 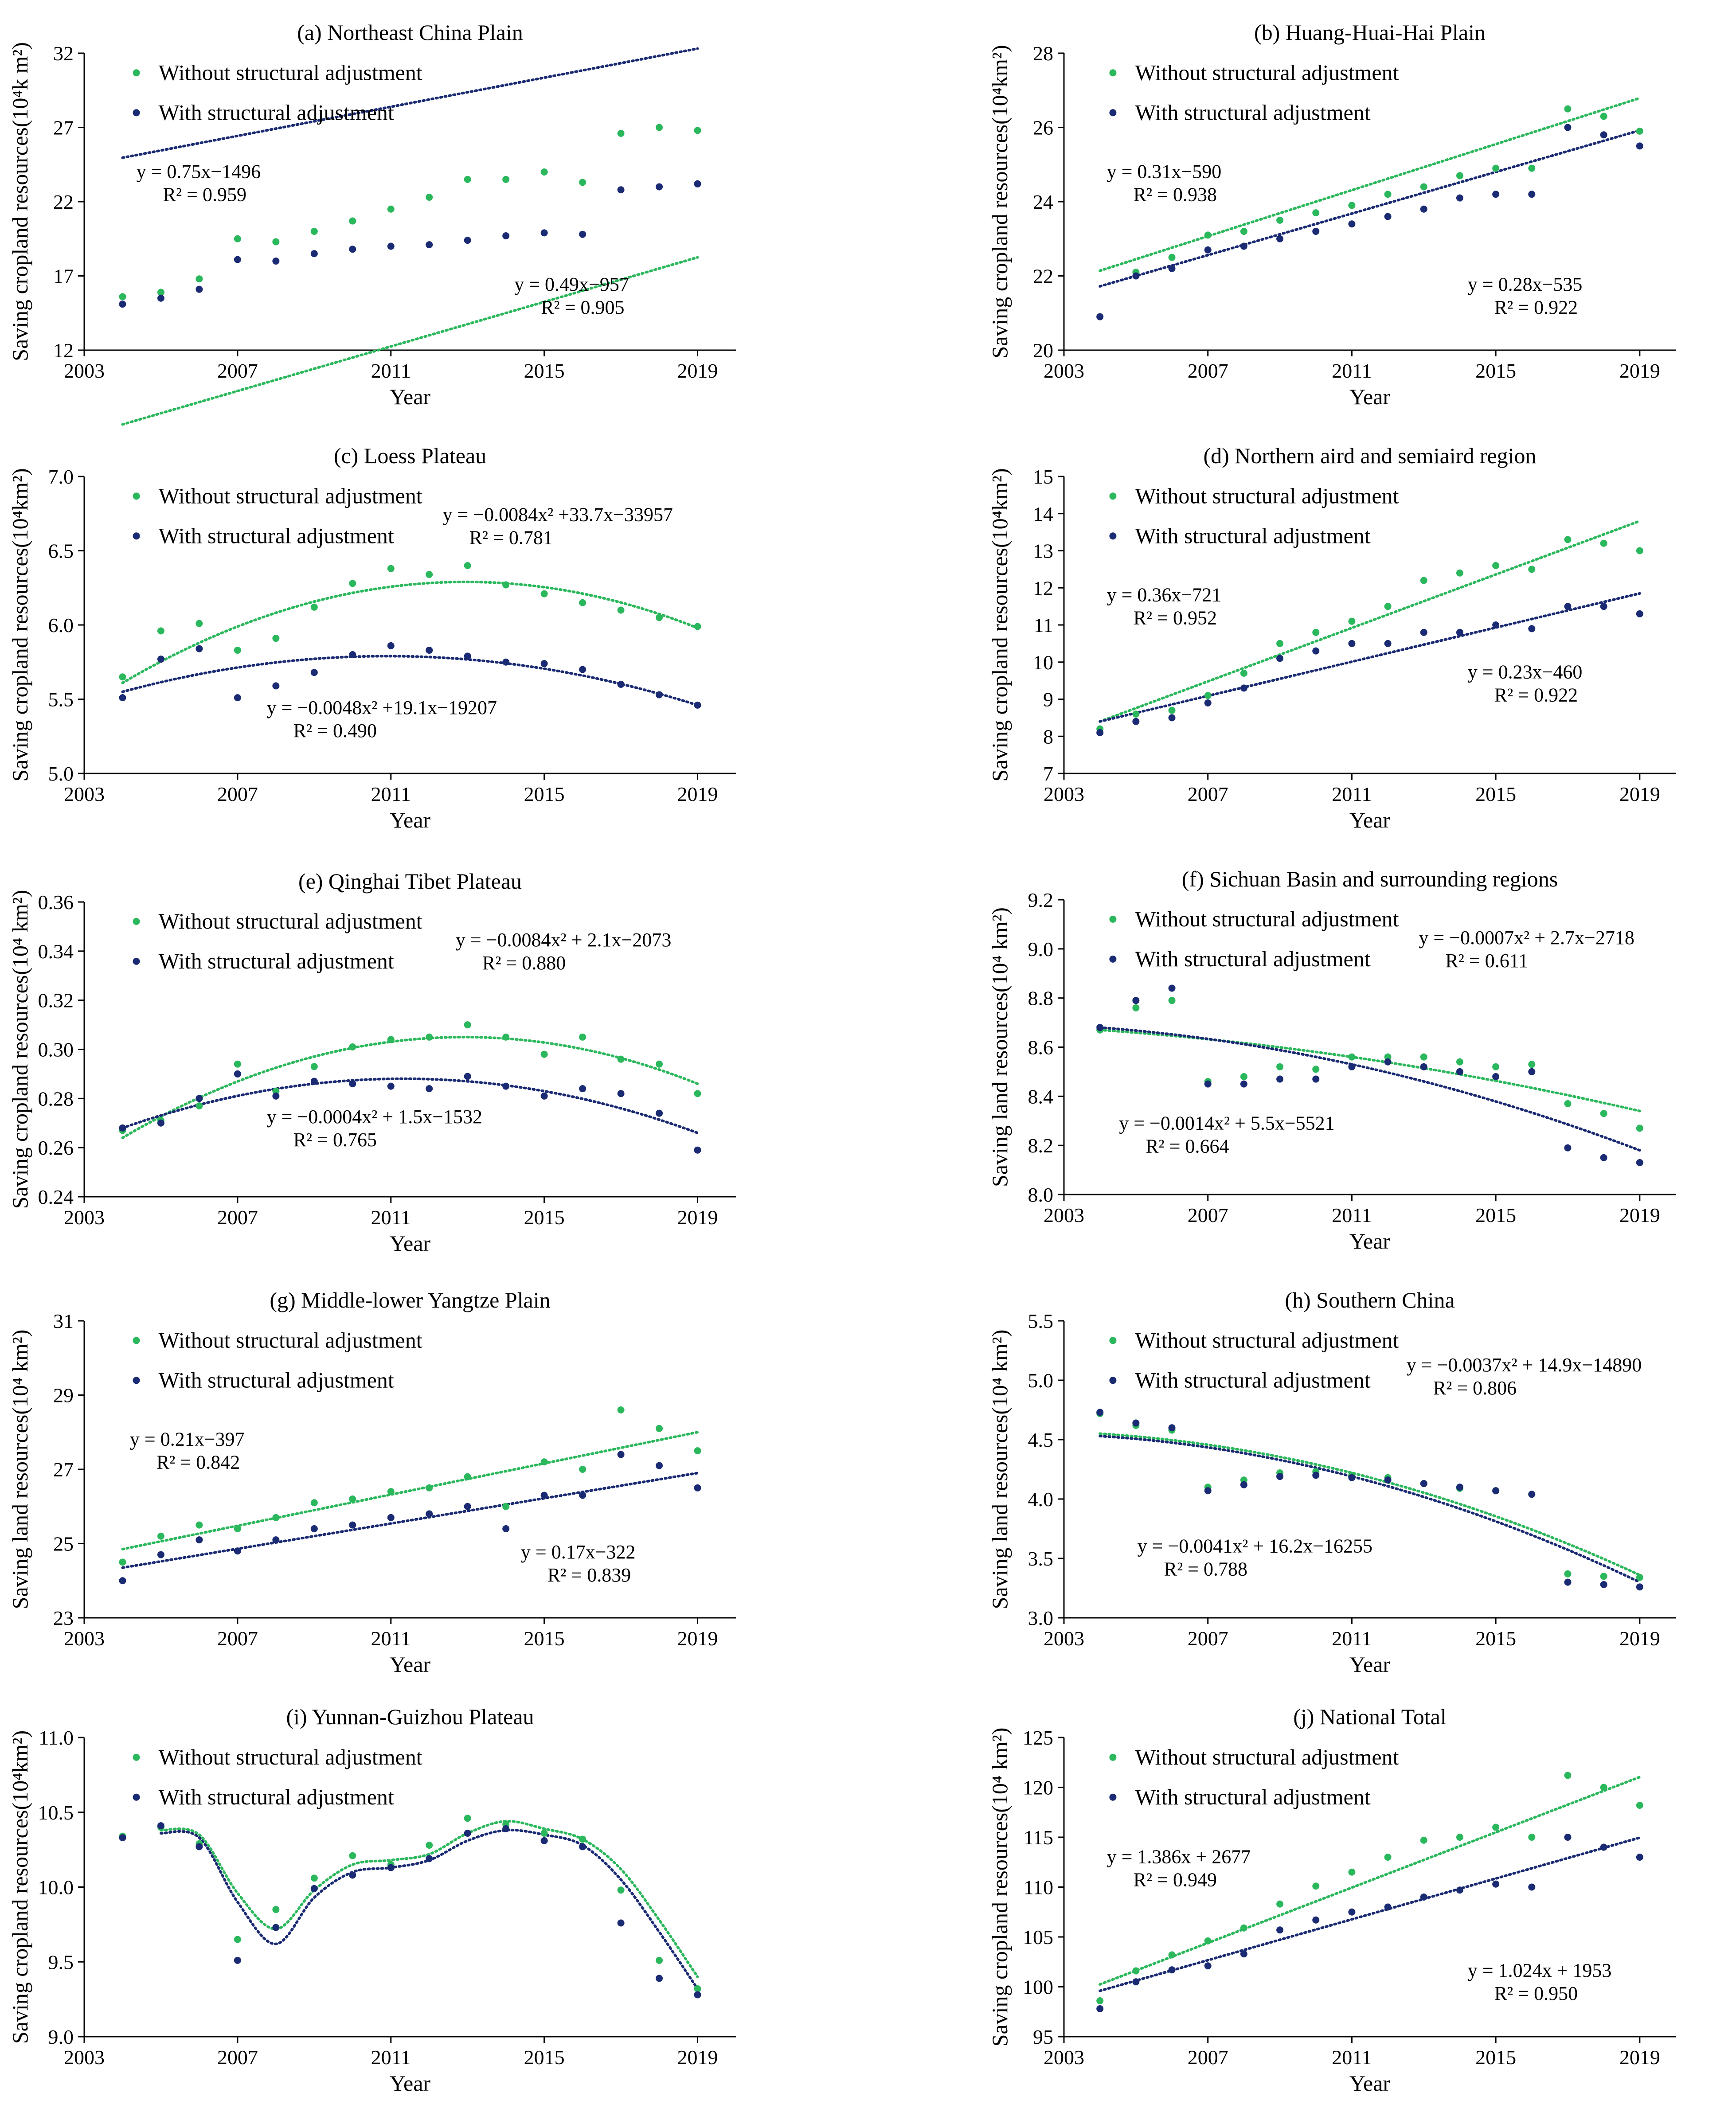 I want to click on y-tick-label: 10.0, so click(x=56, y=1888).